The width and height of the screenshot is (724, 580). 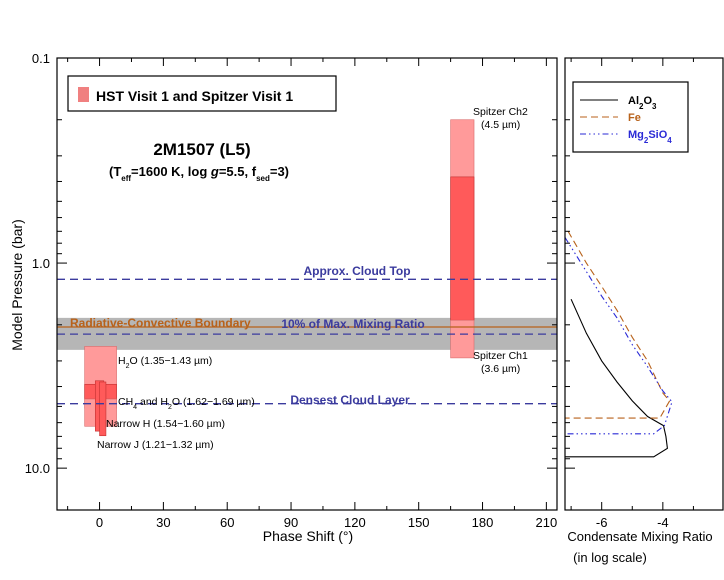 What do you see at coordinates (602, 522) in the screenshot?
I see `r-x-tick-label-0: -6` at bounding box center [602, 522].